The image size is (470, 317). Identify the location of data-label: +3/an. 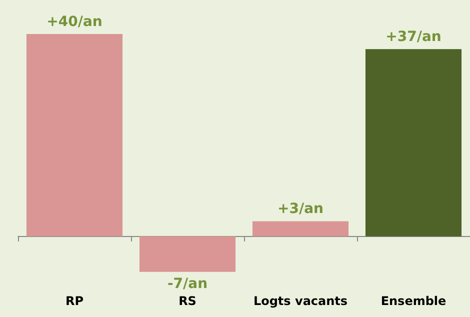
(301, 209).